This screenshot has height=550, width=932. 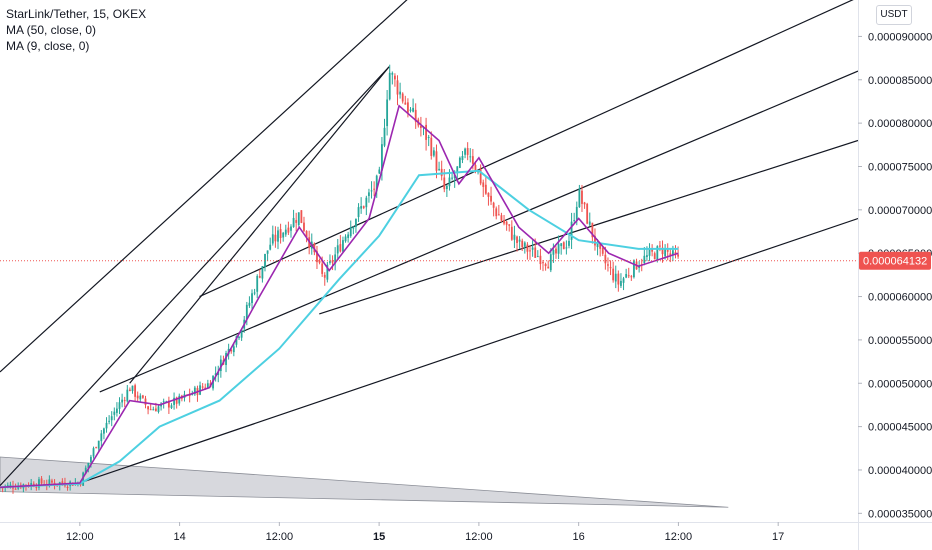 I want to click on symbol-title: StarLink/Tether, 15, OKEX, so click(x=76, y=14).